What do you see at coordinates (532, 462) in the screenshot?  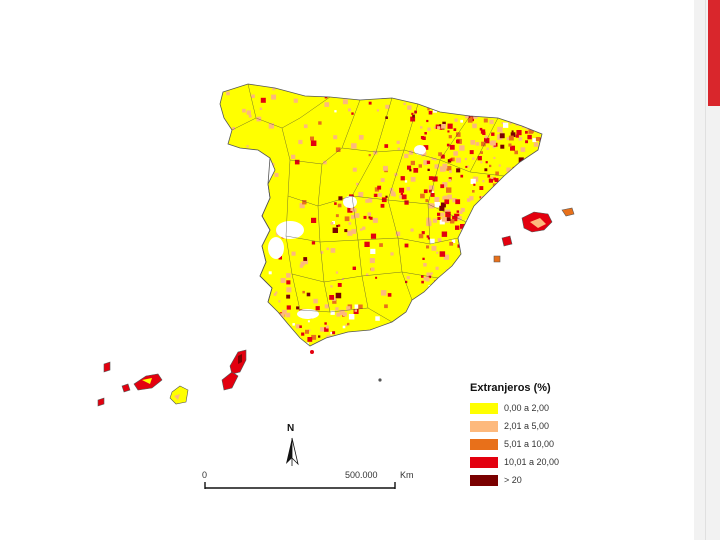 I see `legend-label: 10,01 a 20,00` at bounding box center [532, 462].